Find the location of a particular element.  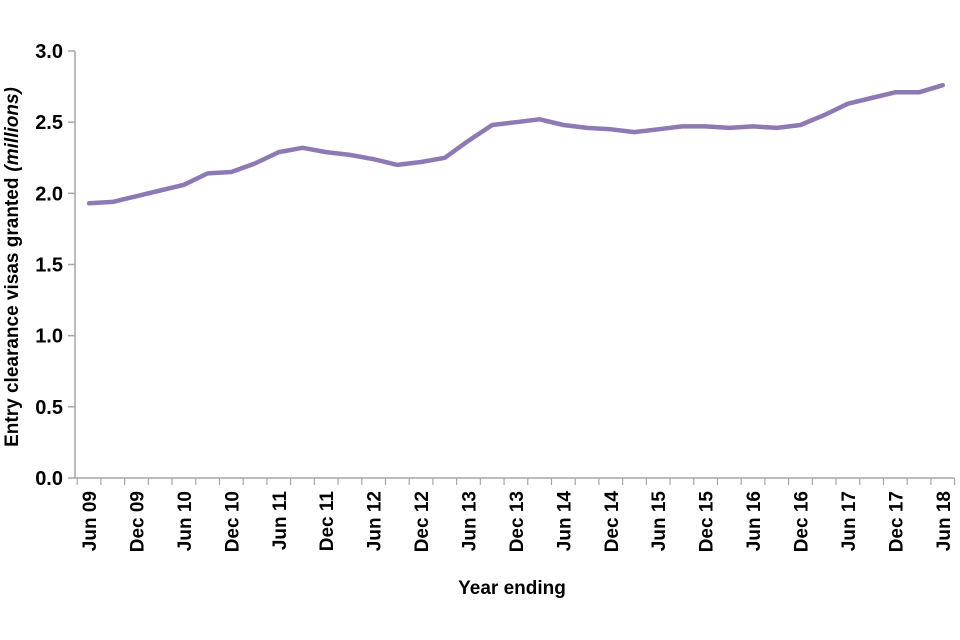

x-tick-label: Dec 15 is located at coordinates (707, 522).